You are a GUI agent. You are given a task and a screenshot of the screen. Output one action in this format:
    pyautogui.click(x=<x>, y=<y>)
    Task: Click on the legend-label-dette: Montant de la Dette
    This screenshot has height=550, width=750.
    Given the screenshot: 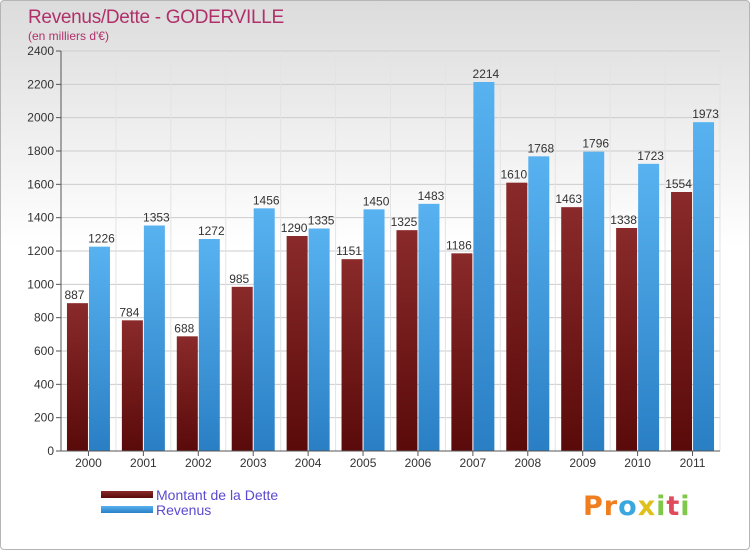 What is the action you would take?
    pyautogui.click(x=217, y=494)
    